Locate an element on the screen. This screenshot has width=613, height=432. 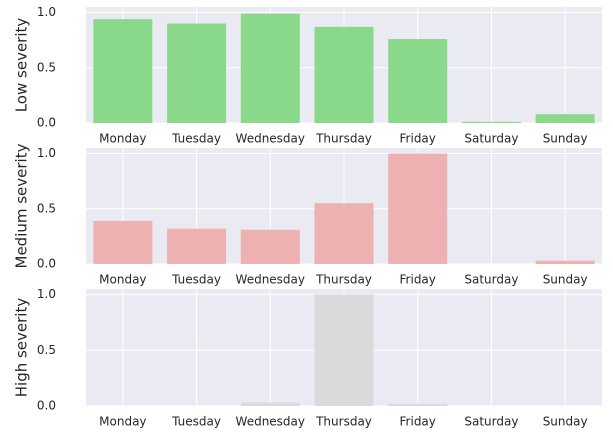
y-axis-label: Low severity is located at coordinates (22, 65).